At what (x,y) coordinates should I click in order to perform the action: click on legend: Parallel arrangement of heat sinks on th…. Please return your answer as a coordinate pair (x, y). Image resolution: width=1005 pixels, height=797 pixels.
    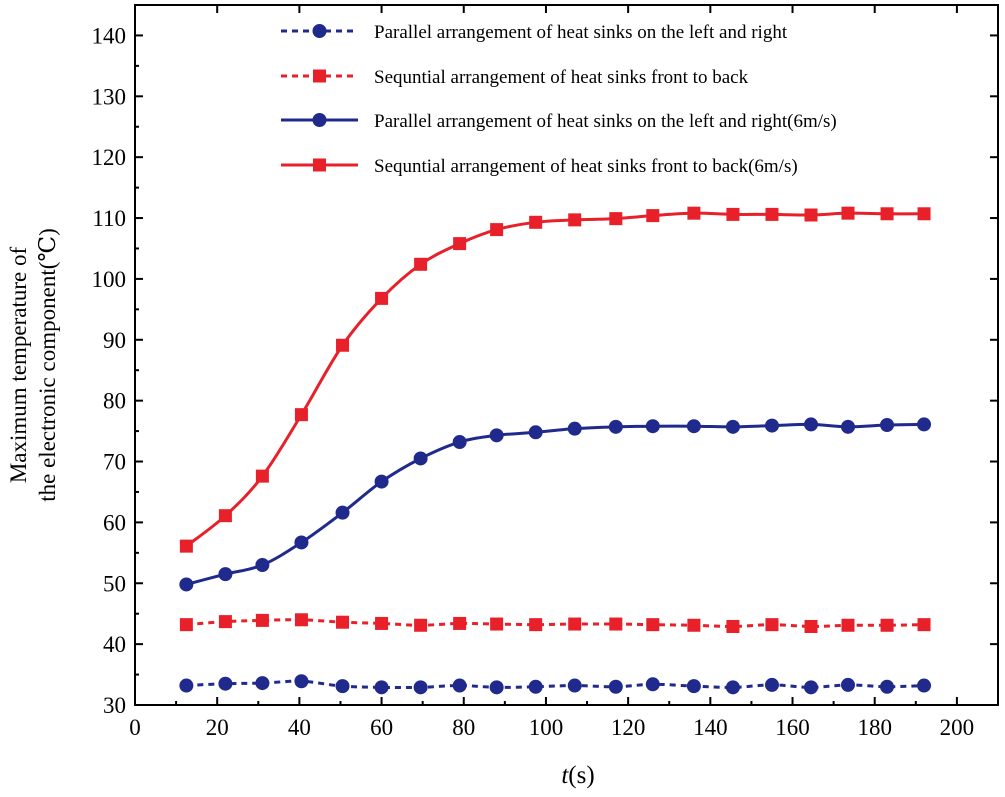
    Looking at the image, I should click on (559, 99).